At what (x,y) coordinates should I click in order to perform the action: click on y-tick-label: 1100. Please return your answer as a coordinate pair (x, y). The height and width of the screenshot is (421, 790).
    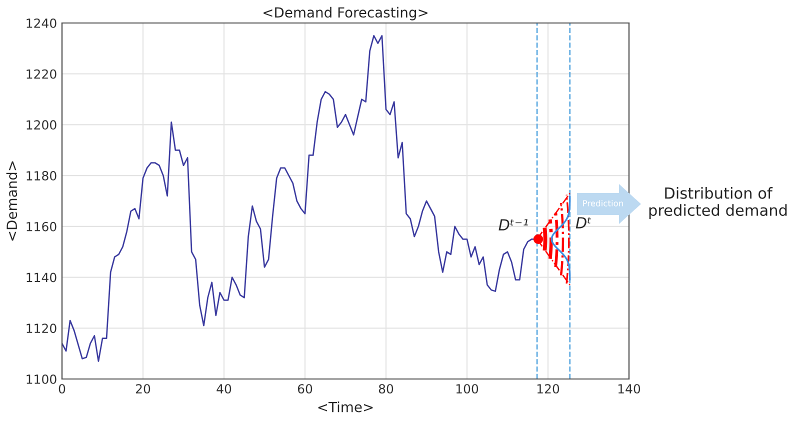
    Looking at the image, I should click on (41, 379).